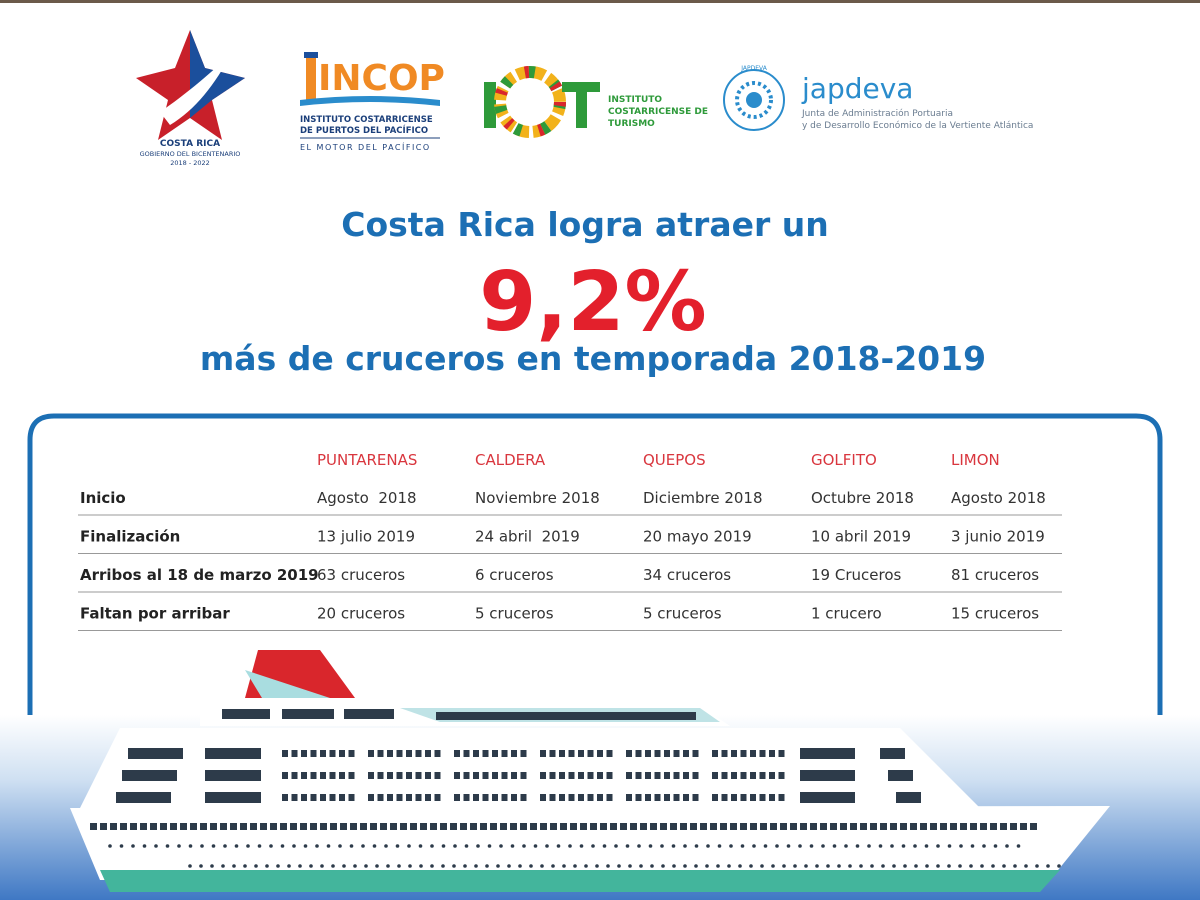 The height and width of the screenshot is (900, 1200). I want to click on logo-text: JAPDEVA, so click(754, 68).